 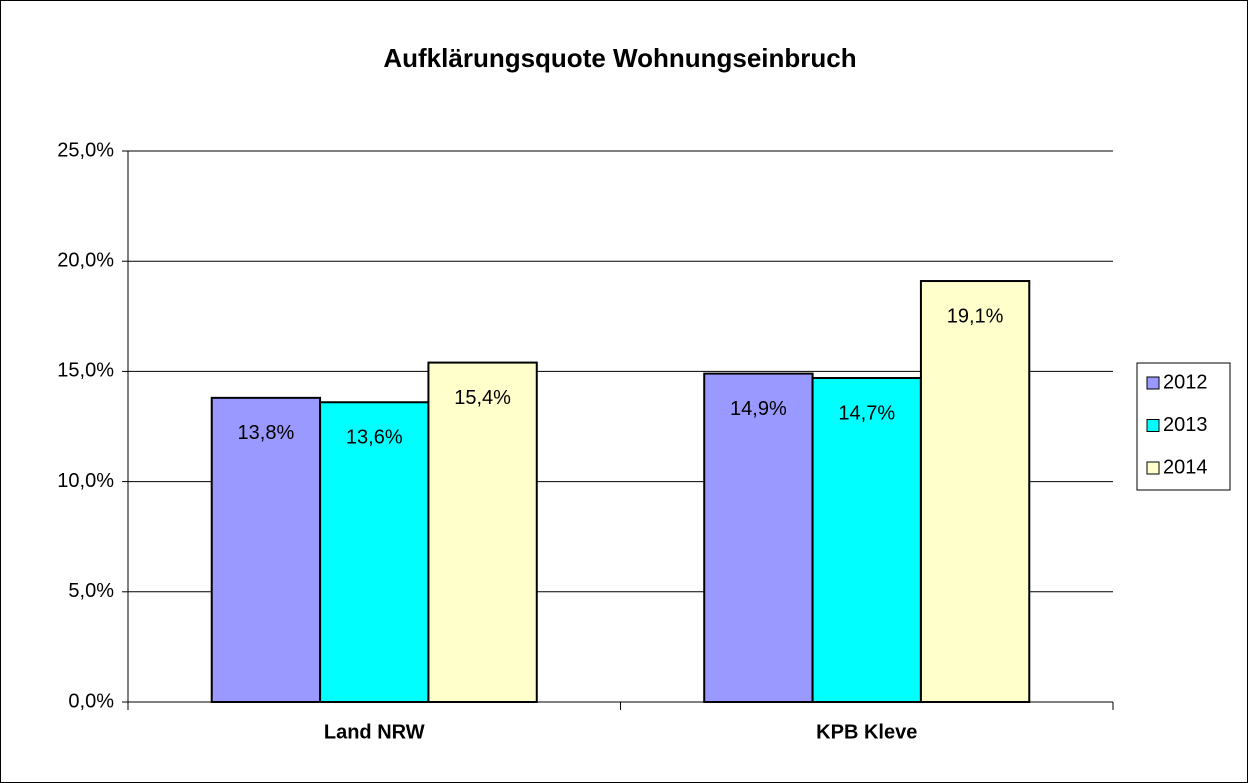 I want to click on data-label: 19,1%, so click(x=975, y=316).